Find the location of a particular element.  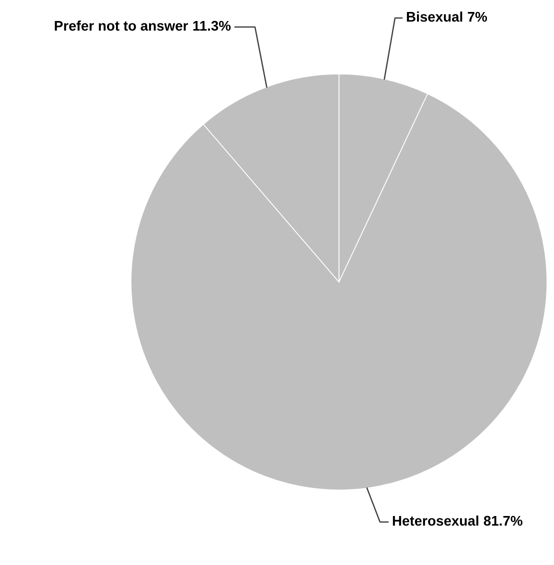

slice-label: Heterosexual is located at coordinates (435, 521).